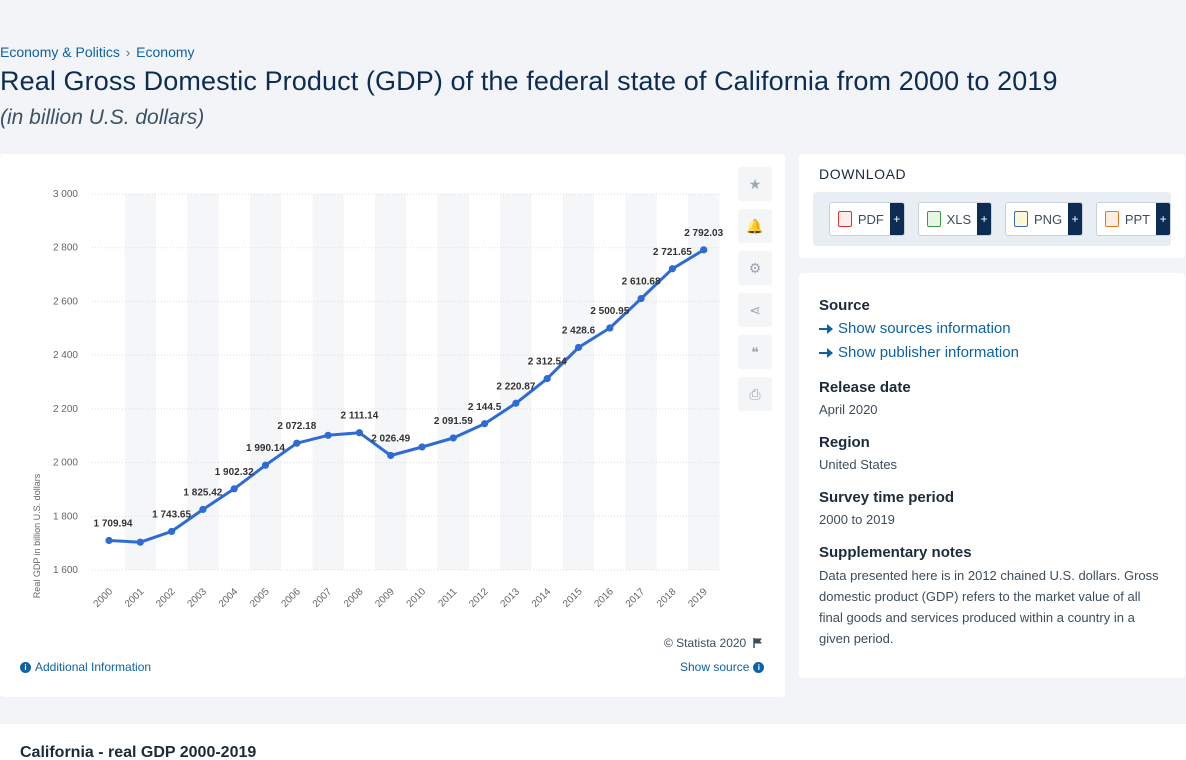 The width and height of the screenshot is (1186, 760). Describe the element at coordinates (65, 382) in the screenshot. I see `y-tick-labels: 1 600 1 800 2 000 2 200 2 400 2 600 2 800 3 000` at that location.